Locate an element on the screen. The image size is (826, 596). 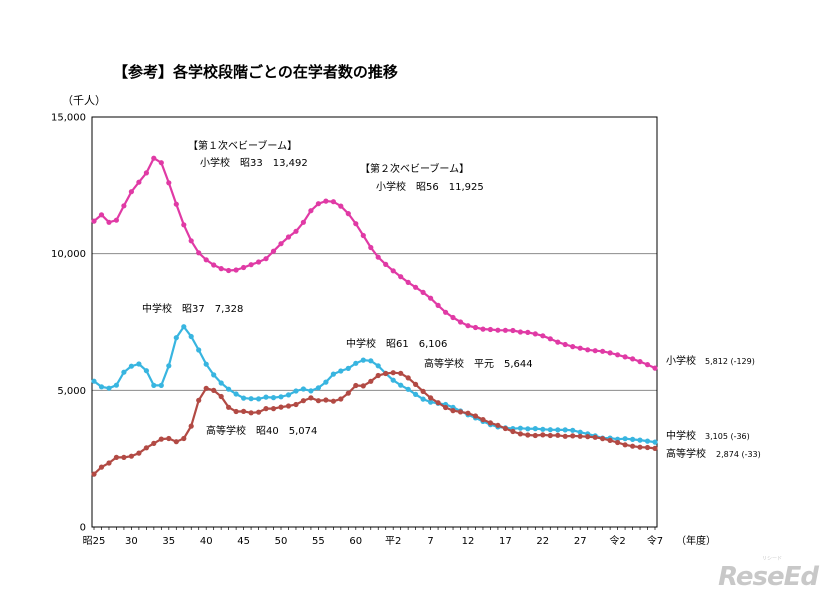
x-tick-label: 45 is located at coordinates (243, 541).